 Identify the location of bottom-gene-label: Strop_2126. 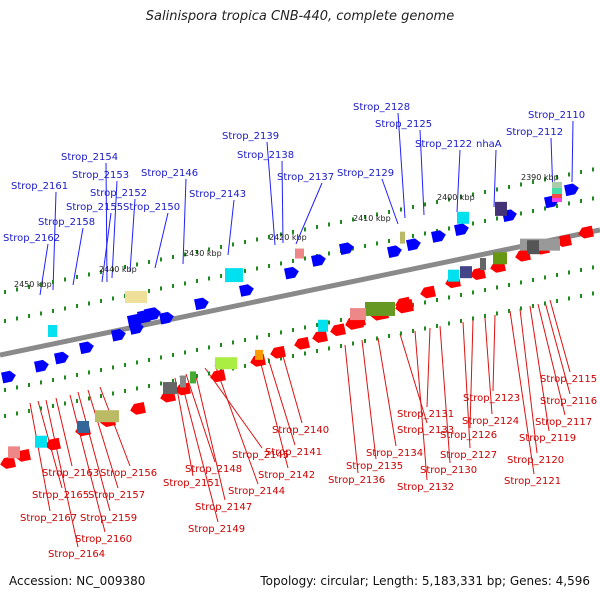
(468, 435).